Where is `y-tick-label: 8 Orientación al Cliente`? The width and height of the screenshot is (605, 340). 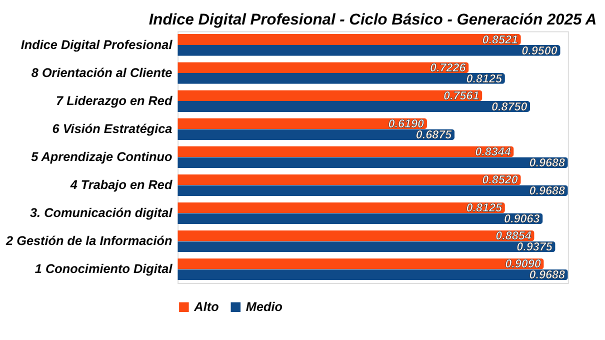
y-tick-label: 8 Orientación al Cliente is located at coordinates (101, 73).